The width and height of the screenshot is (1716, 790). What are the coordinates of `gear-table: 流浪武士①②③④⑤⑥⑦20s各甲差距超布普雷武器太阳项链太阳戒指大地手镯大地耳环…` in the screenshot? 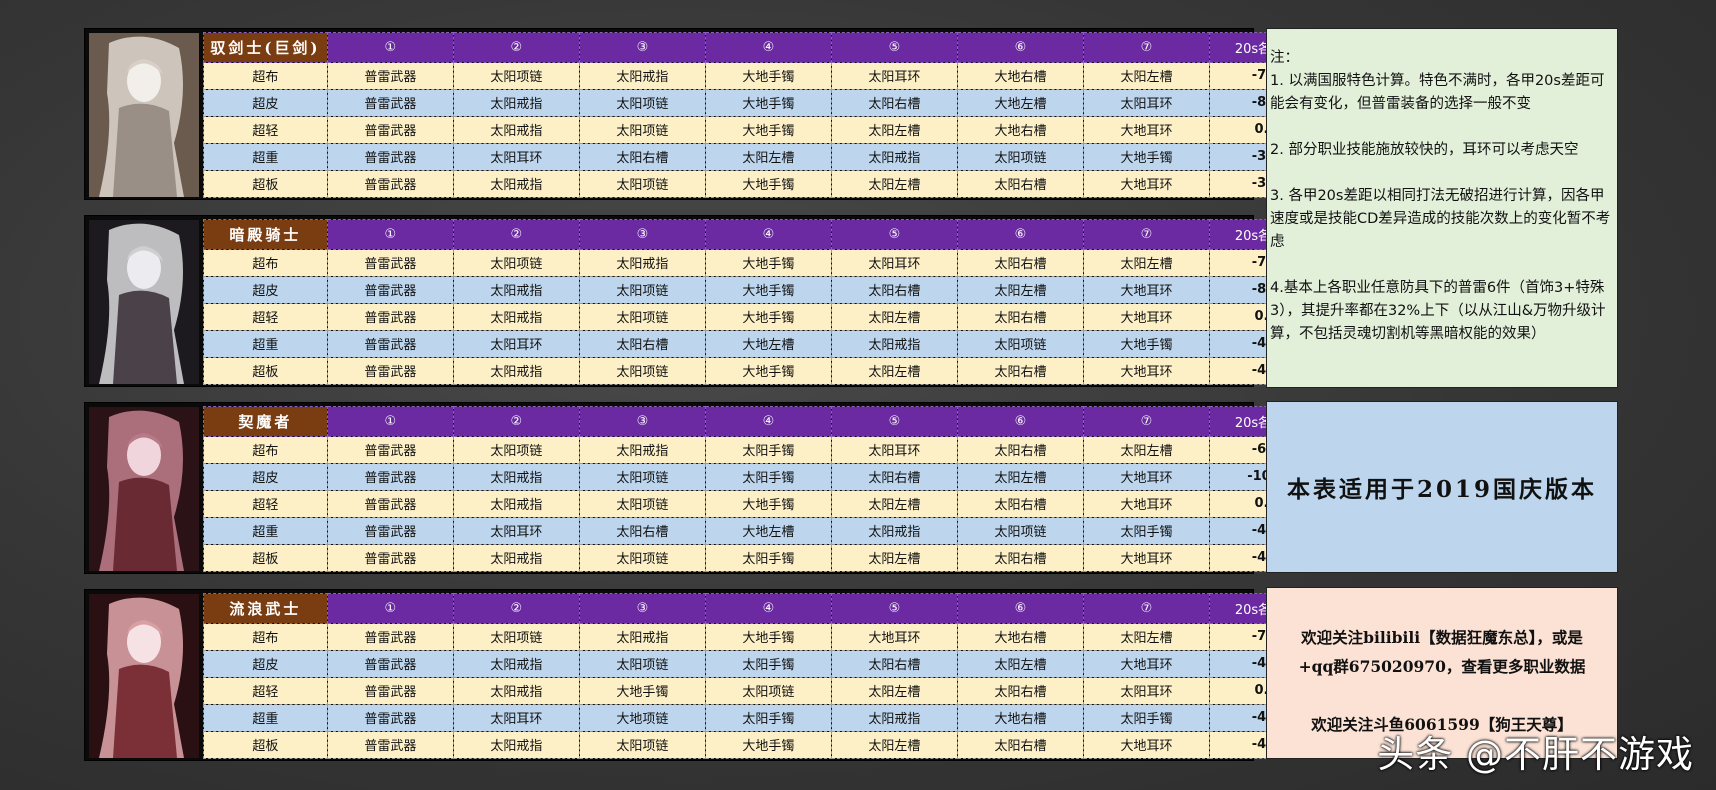 It's located at (770, 676).